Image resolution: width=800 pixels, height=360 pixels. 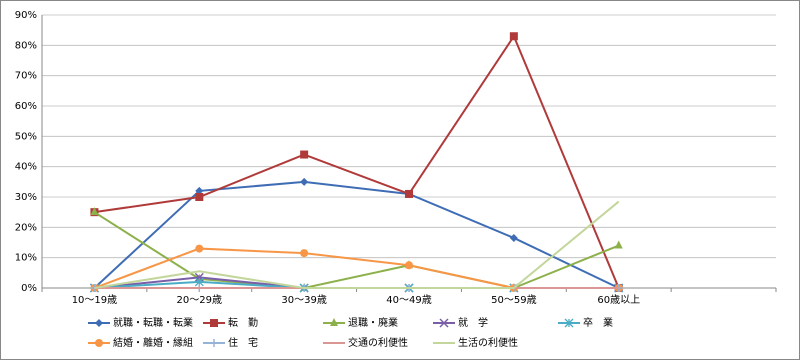 I want to click on y-tick-label: 90%, so click(x=26, y=15).